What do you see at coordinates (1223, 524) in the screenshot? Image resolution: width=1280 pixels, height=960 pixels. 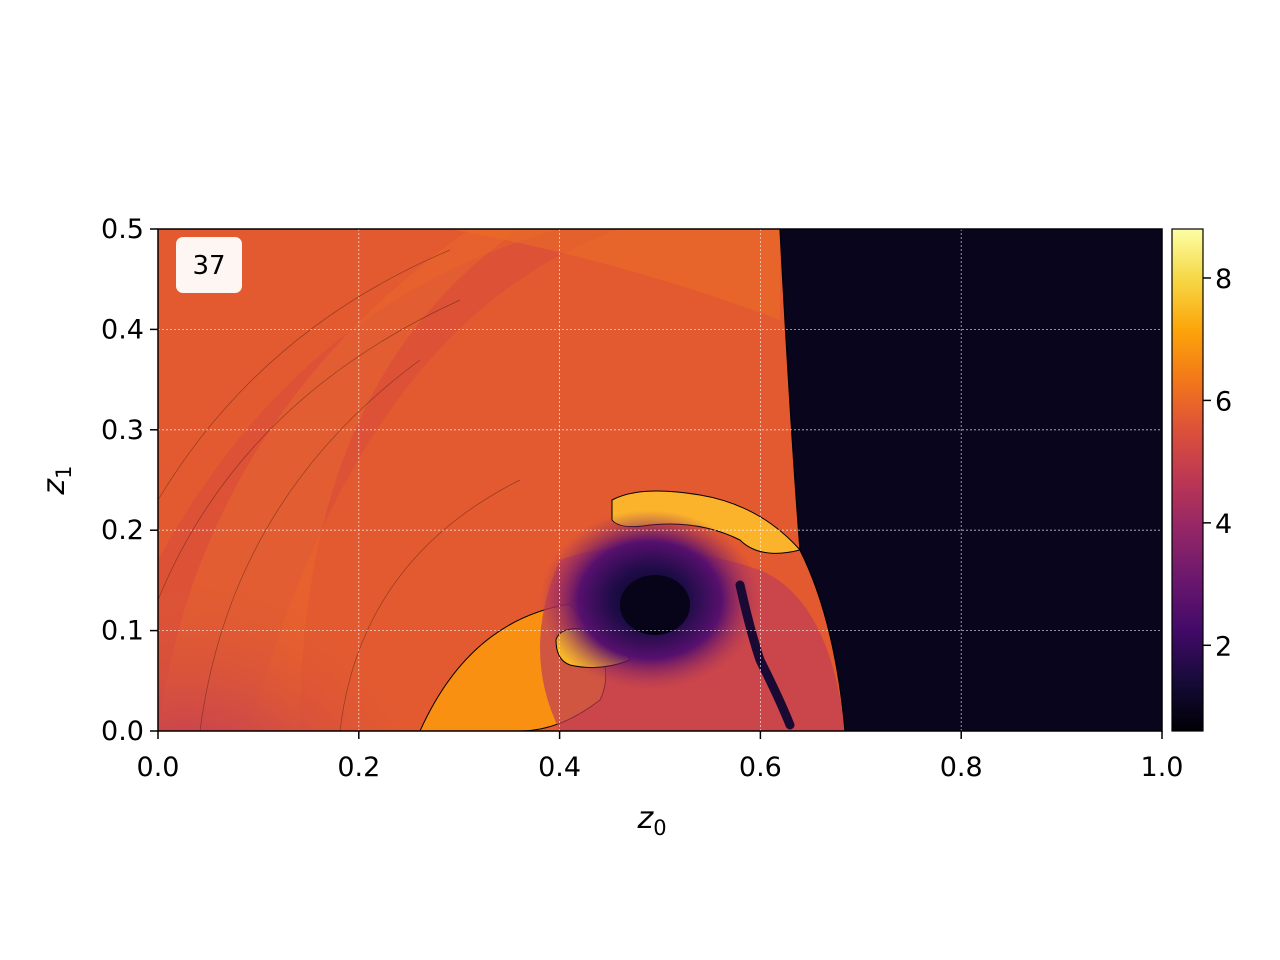 I see `colorbar-tick-label: 4` at bounding box center [1223, 524].